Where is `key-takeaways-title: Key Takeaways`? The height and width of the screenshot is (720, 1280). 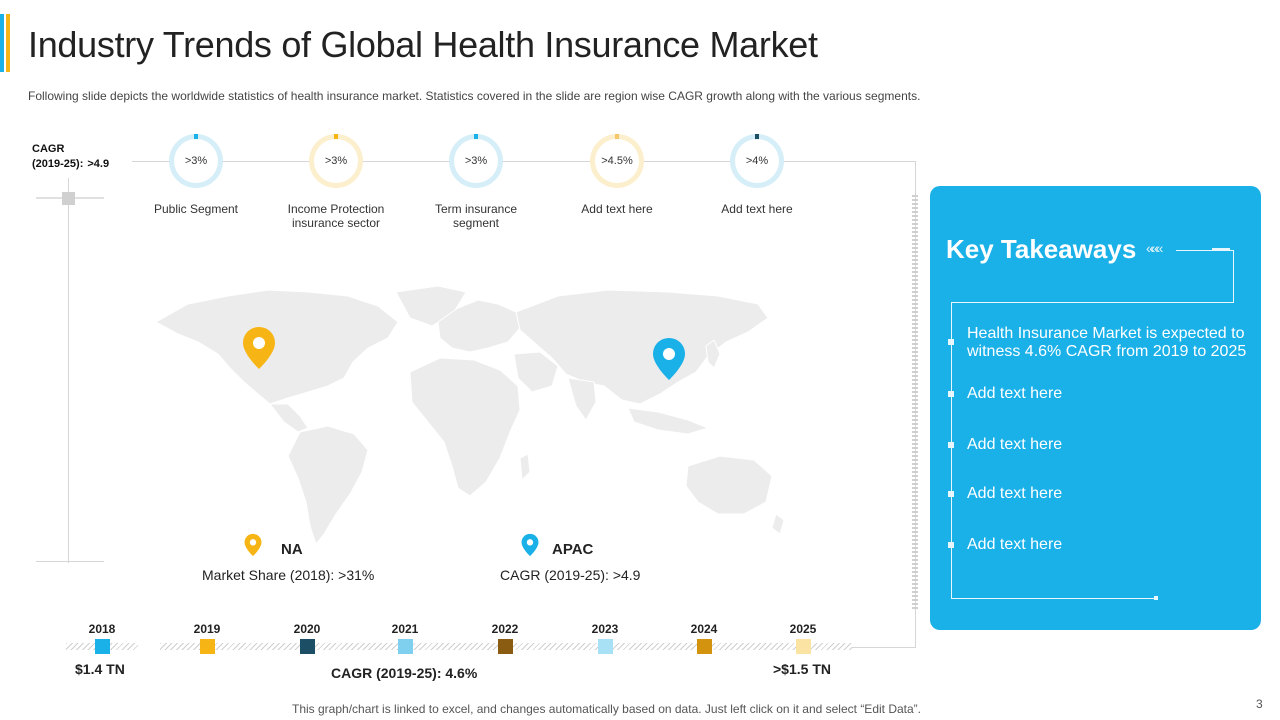
key-takeaways-title: Key Takeaways is located at coordinates (1041, 249).